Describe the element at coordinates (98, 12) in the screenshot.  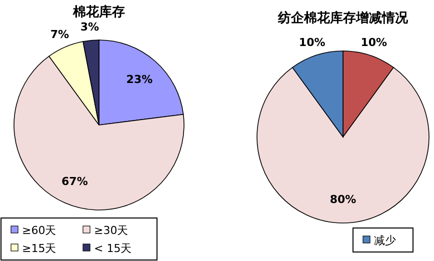
I see `chart-title: 棉花库存` at that location.